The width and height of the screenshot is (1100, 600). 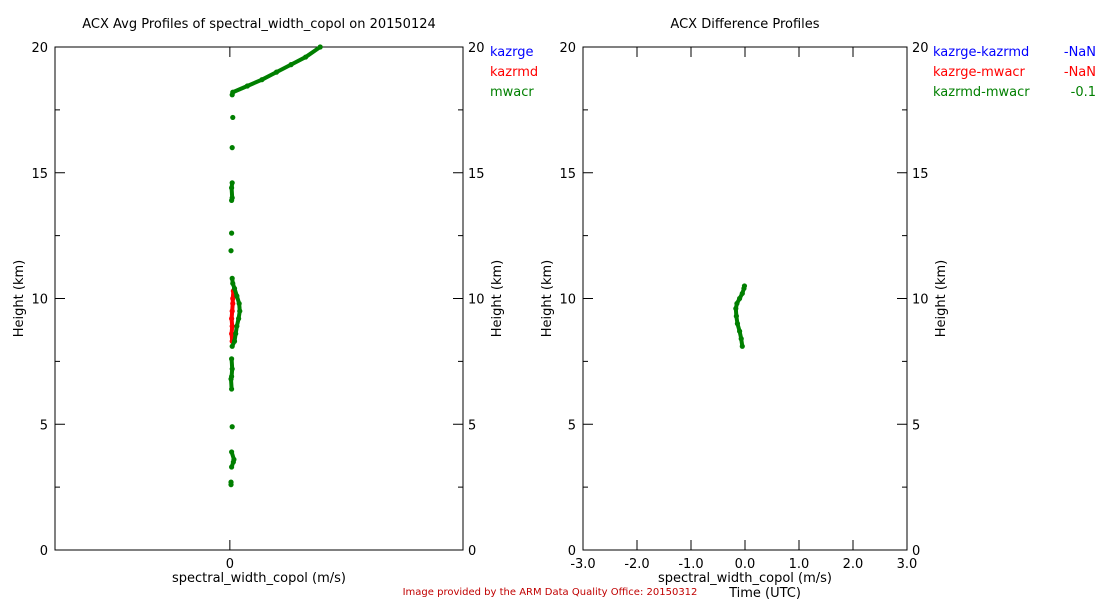 What do you see at coordinates (981, 92) in the screenshot?
I see `legend-entry-kazrmd-mwacr: kazrmd-mwacr` at bounding box center [981, 92].